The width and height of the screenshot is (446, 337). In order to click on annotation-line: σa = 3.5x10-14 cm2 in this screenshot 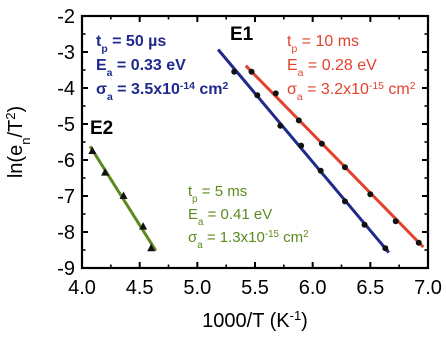, I will do `click(162, 92)`.